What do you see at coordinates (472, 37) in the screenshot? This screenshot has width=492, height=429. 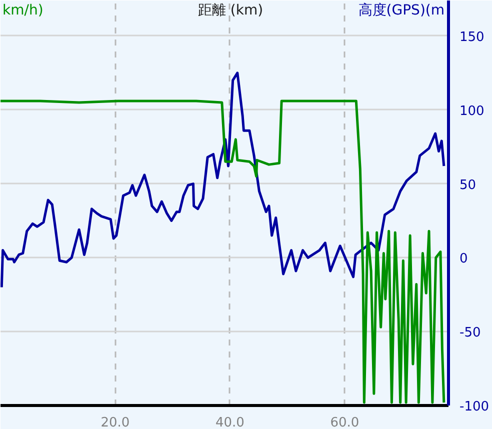 I see `y-tick-label: 150` at bounding box center [472, 37].